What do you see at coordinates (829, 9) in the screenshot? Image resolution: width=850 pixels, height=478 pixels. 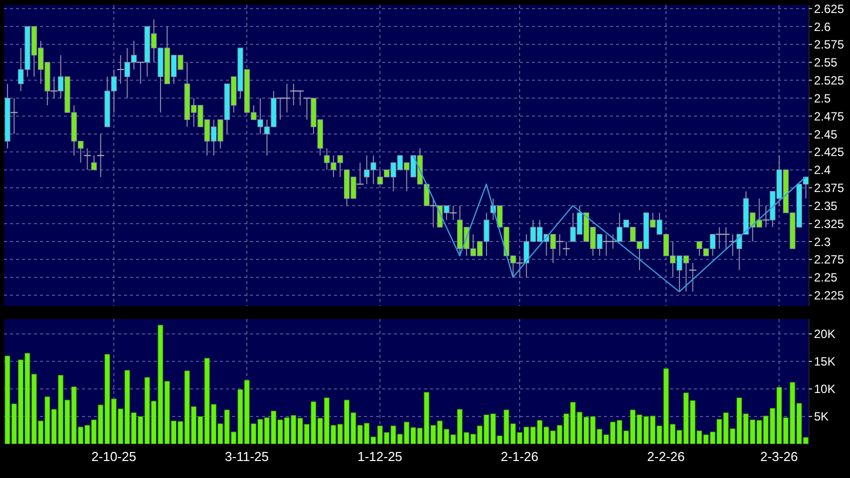 I see `y-tick-label: 2.625` at bounding box center [829, 9].